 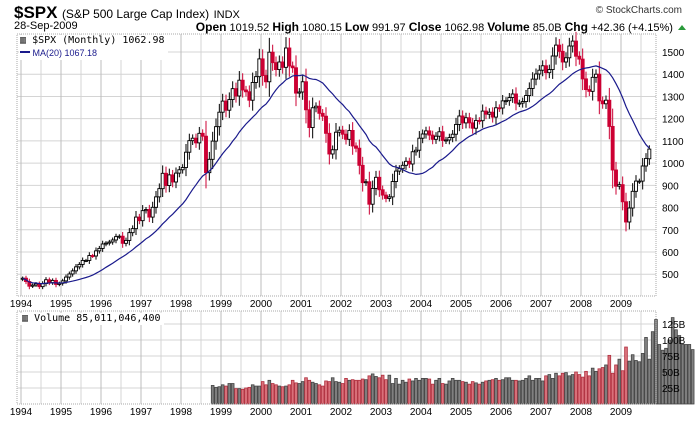 I want to click on price-x-tick-label: 2009, so click(x=621, y=304).